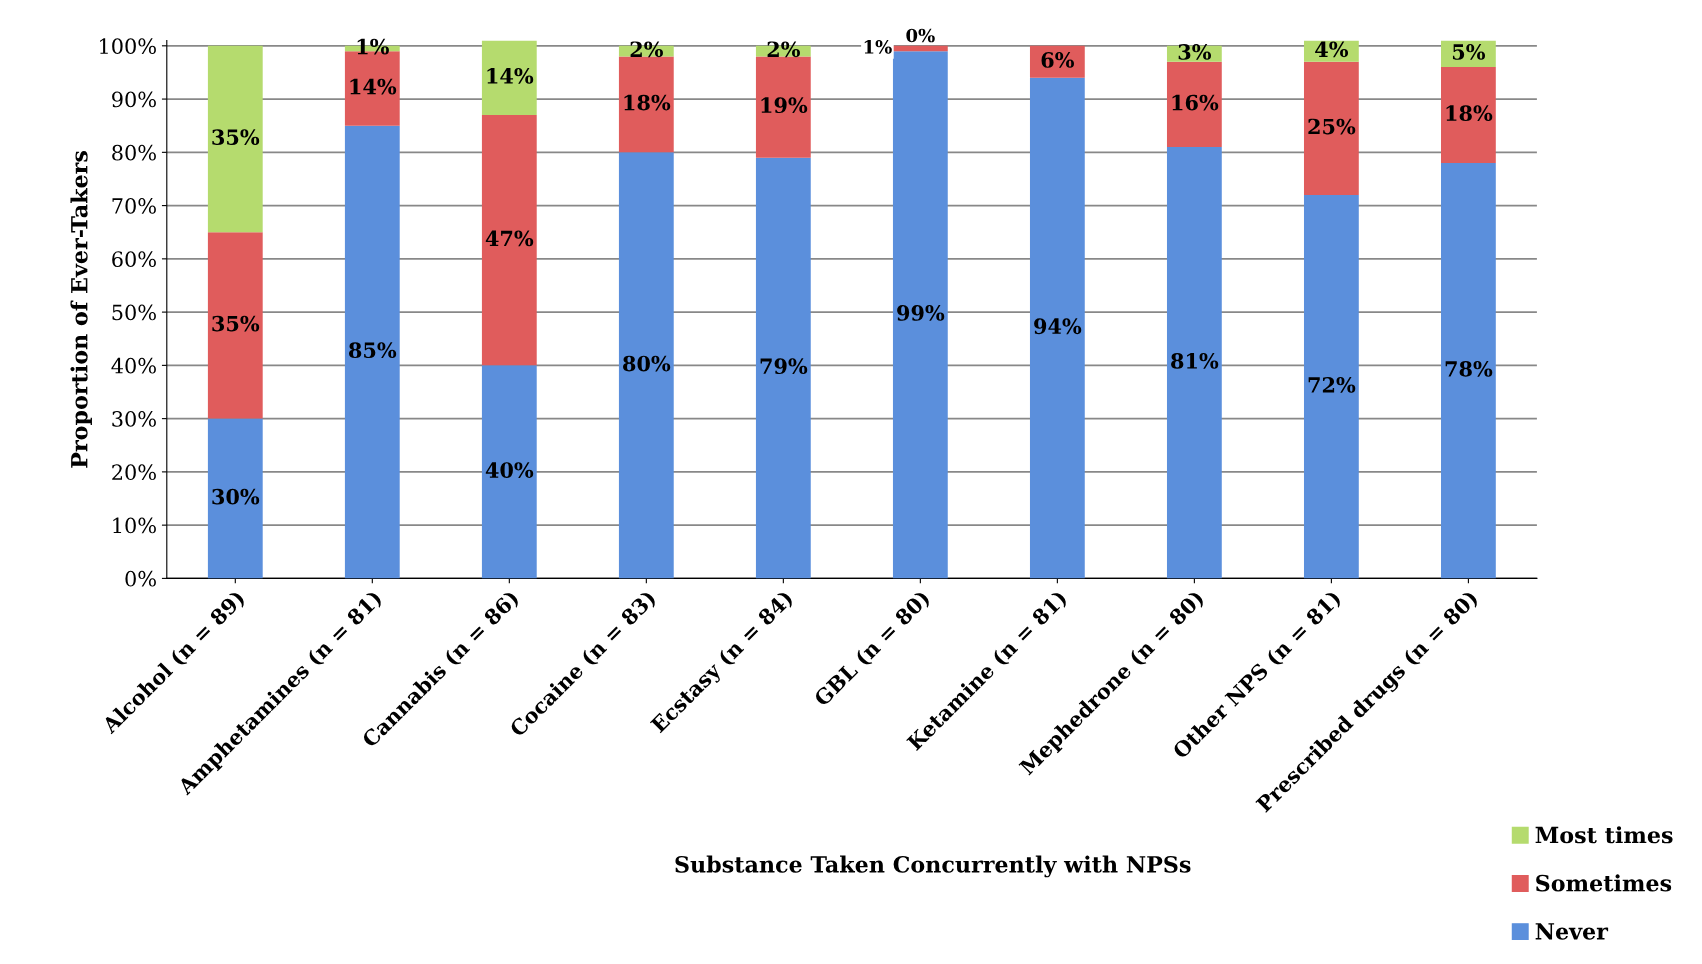  What do you see at coordinates (1058, 60) in the screenshot?
I see `data-label: 6%` at bounding box center [1058, 60].